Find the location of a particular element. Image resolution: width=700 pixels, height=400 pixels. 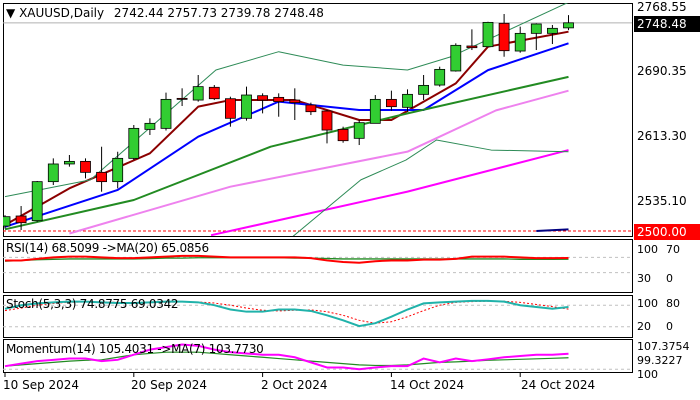

date-tick: 14 Oct 2024 is located at coordinates (427, 385).